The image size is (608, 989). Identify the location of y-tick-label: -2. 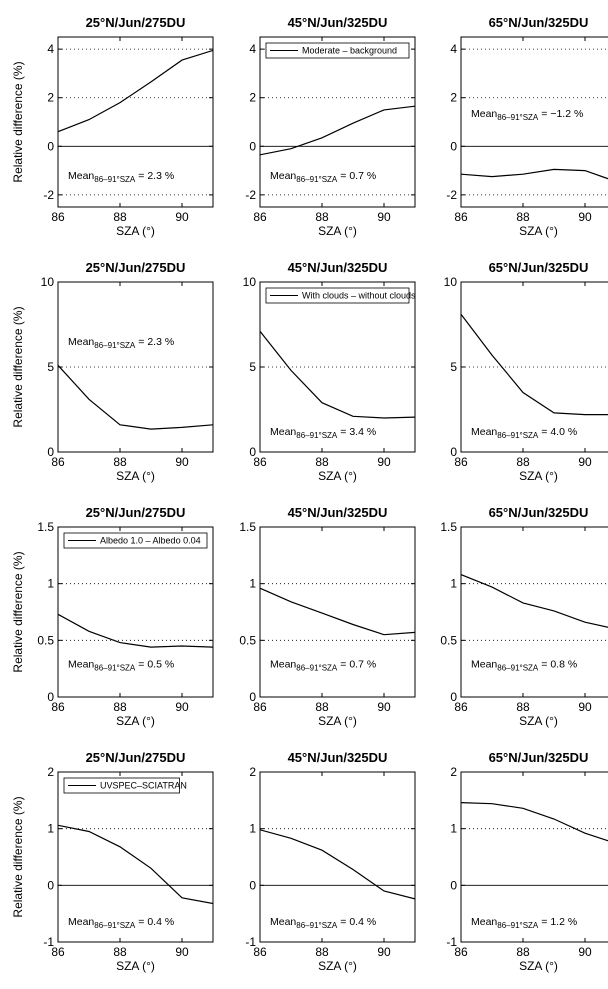
(48, 195).